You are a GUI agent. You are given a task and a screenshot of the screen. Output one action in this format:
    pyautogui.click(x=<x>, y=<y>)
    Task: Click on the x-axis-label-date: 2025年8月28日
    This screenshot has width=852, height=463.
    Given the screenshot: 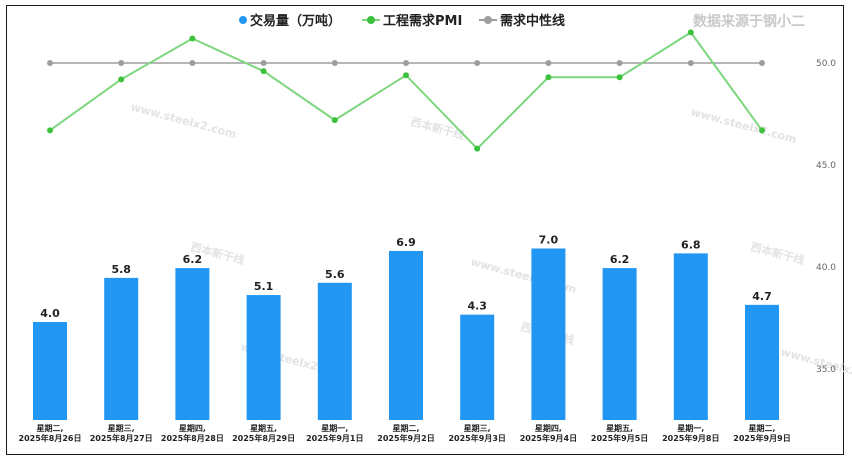 What is the action you would take?
    pyautogui.click(x=192, y=438)
    